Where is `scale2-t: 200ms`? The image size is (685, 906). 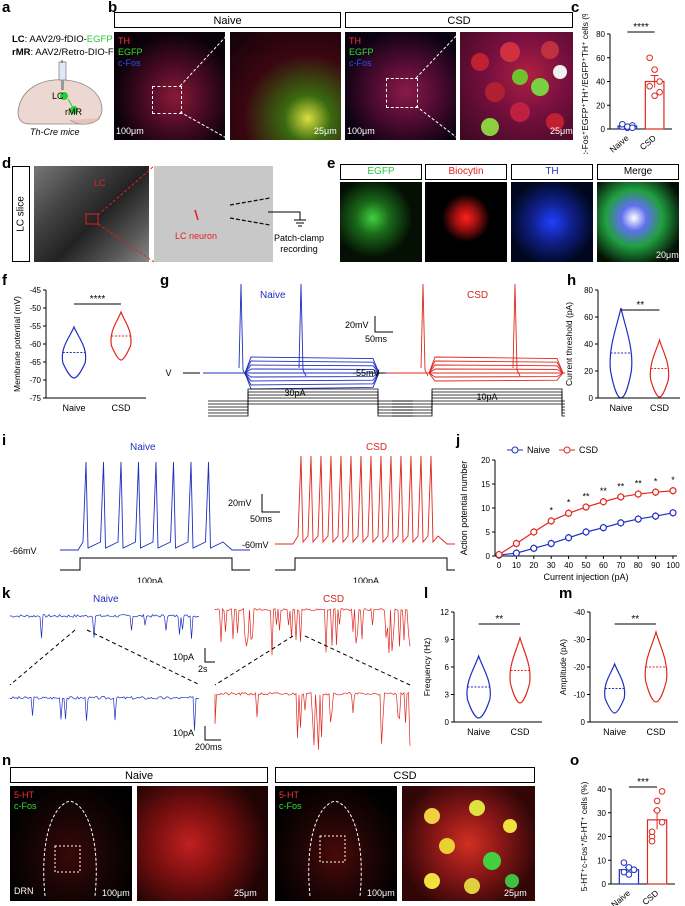
scale2-t: 200ms is located at coordinates (209, 747).